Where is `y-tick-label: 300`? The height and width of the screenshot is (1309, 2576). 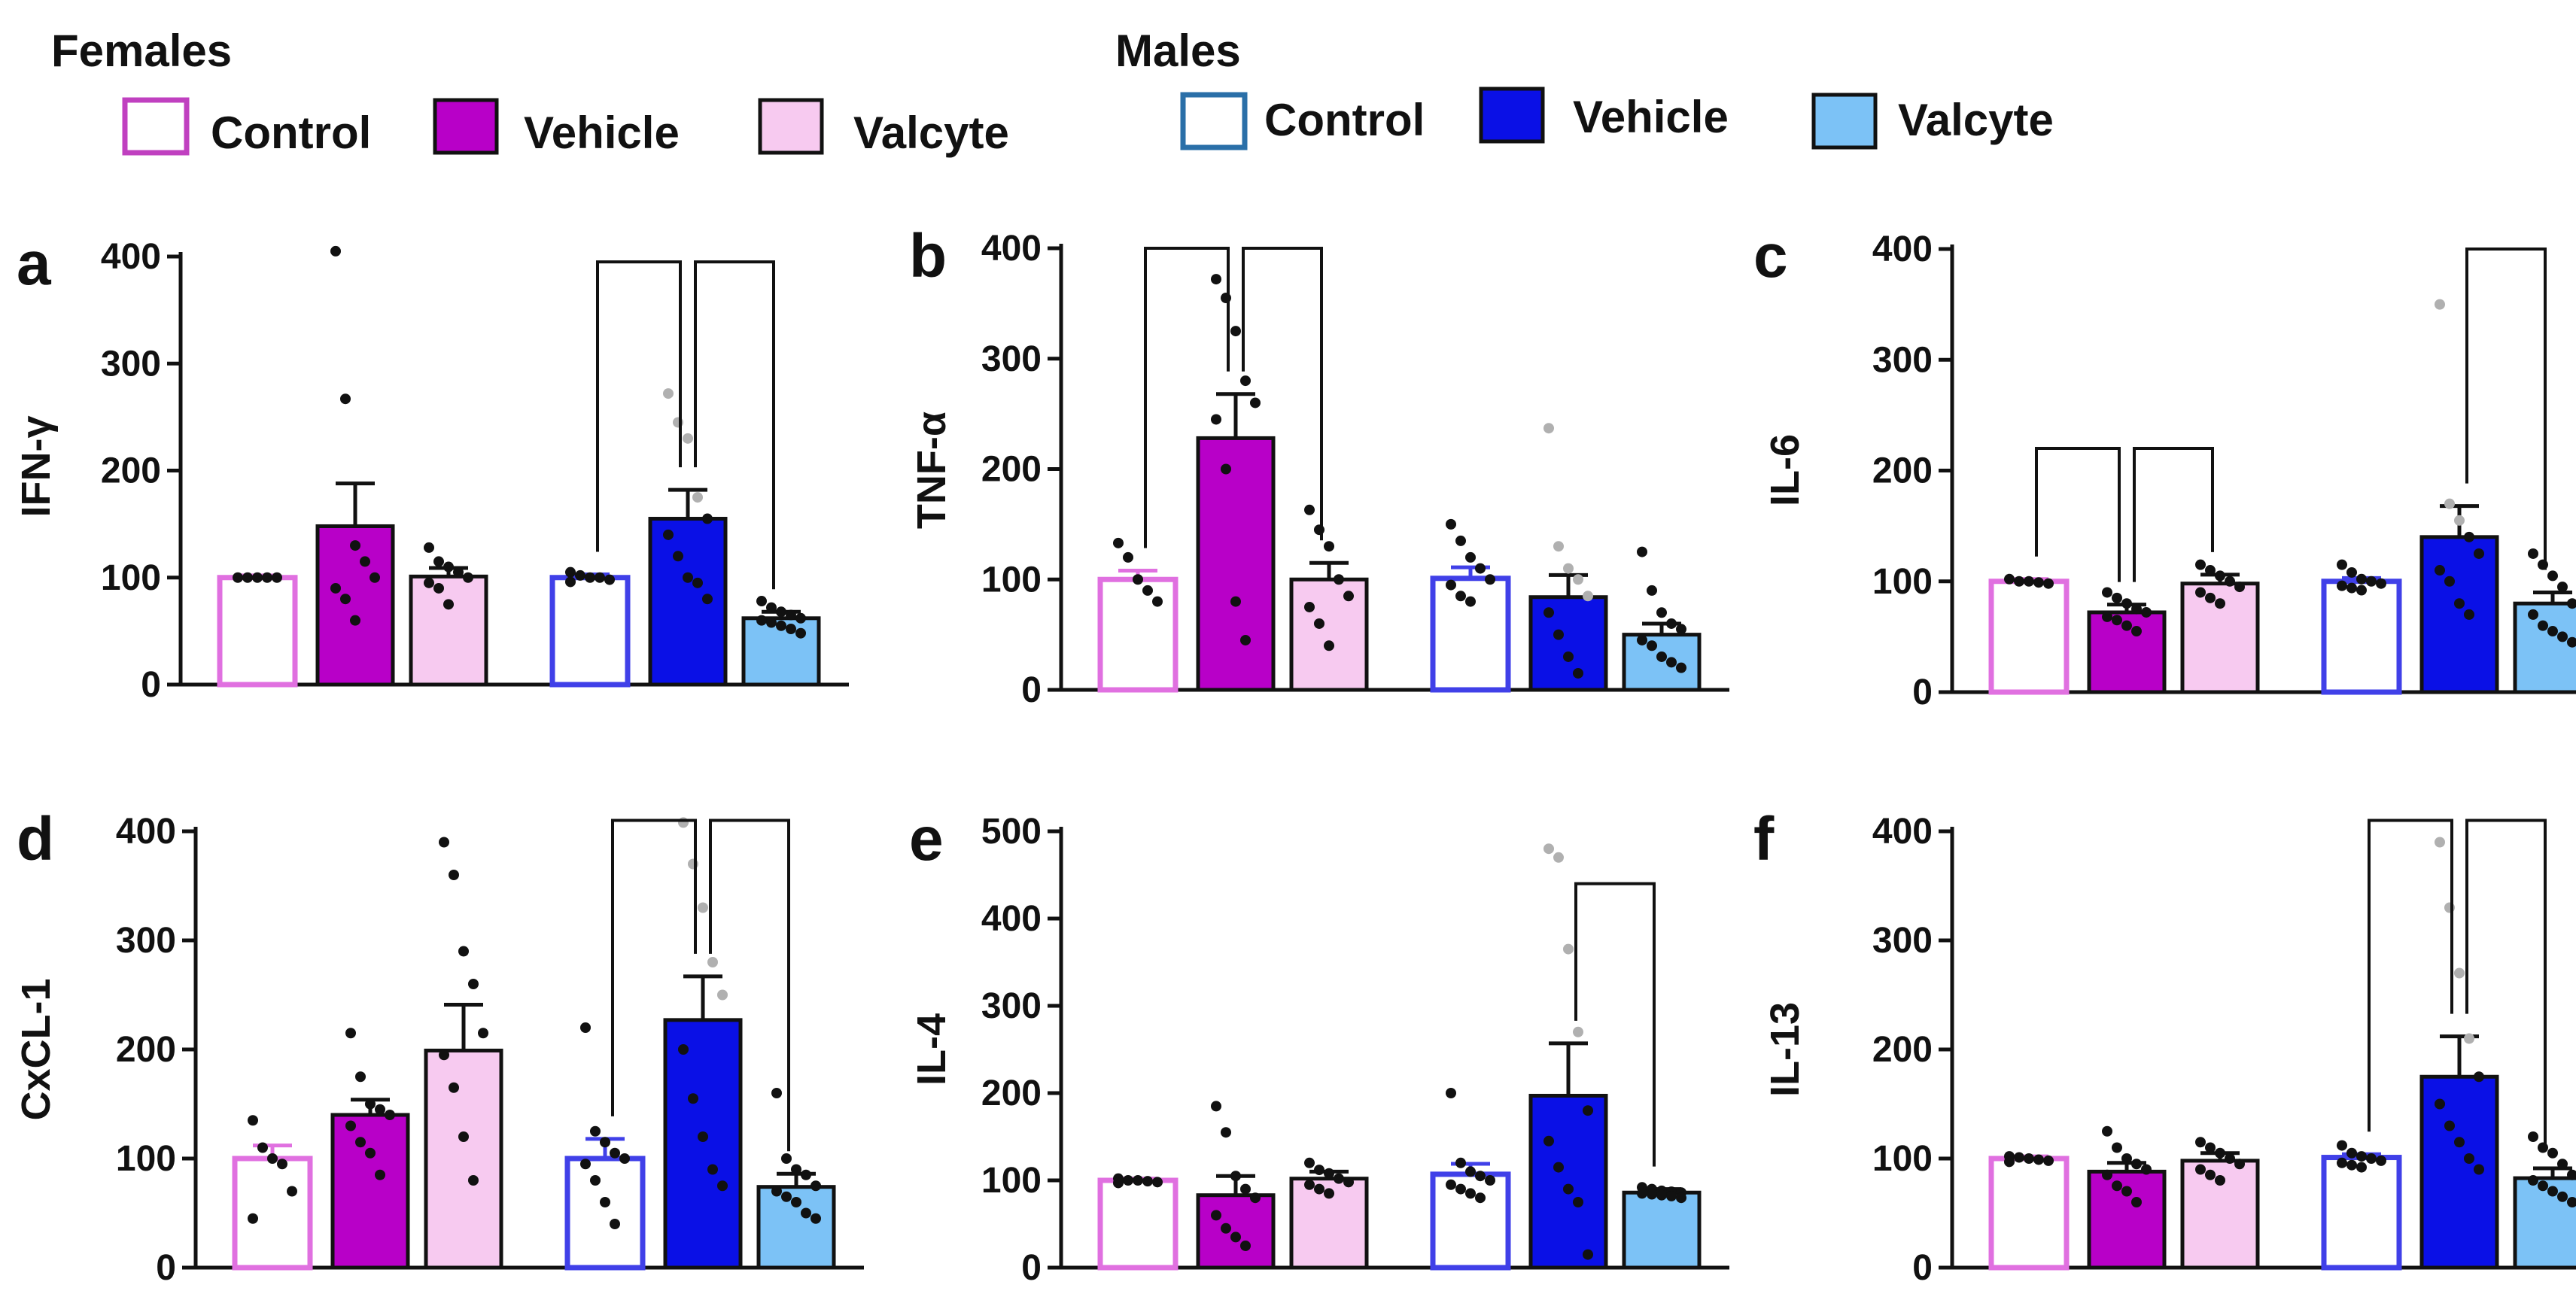
y-tick-label: 300 is located at coordinates (146, 941).